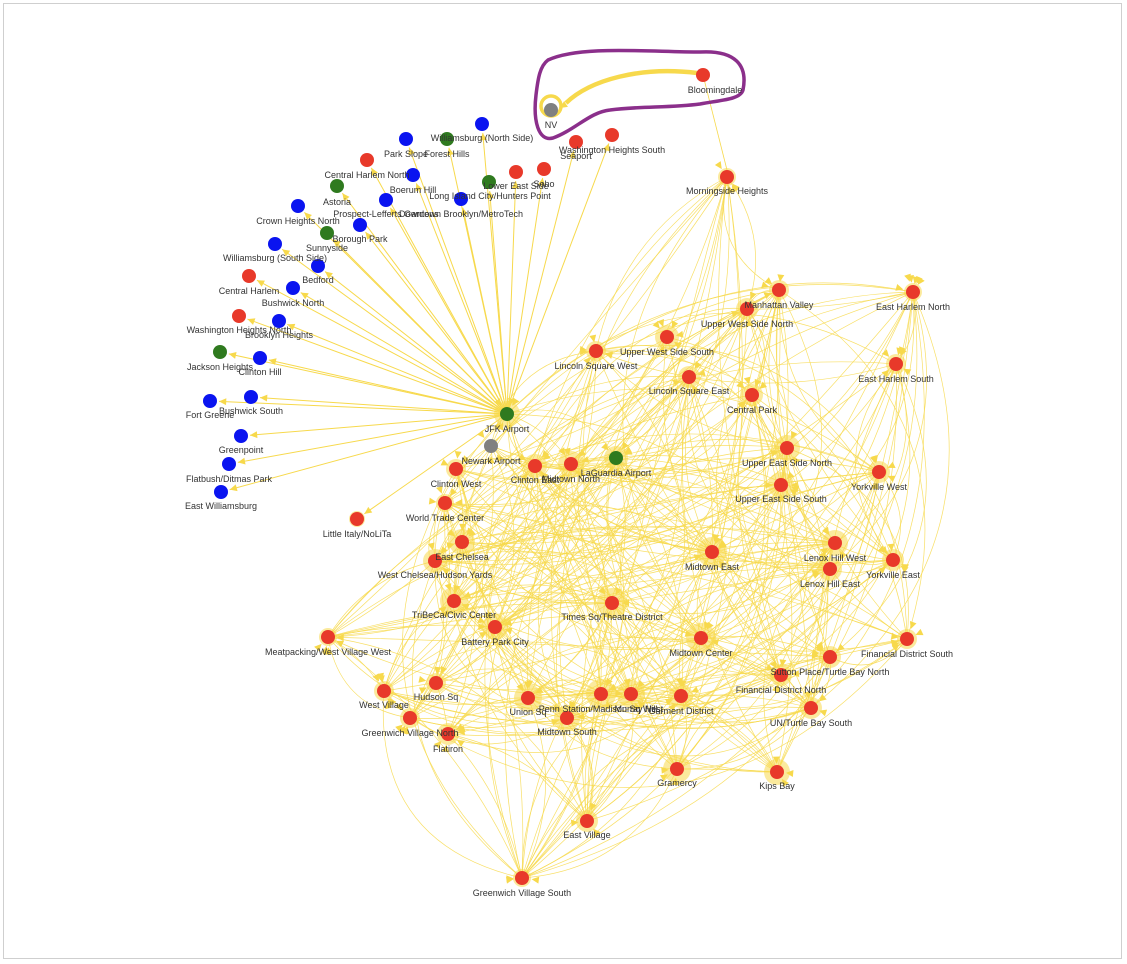  I want to click on edge-lincoln-square-east-financial-district-north, so click(735, 526).